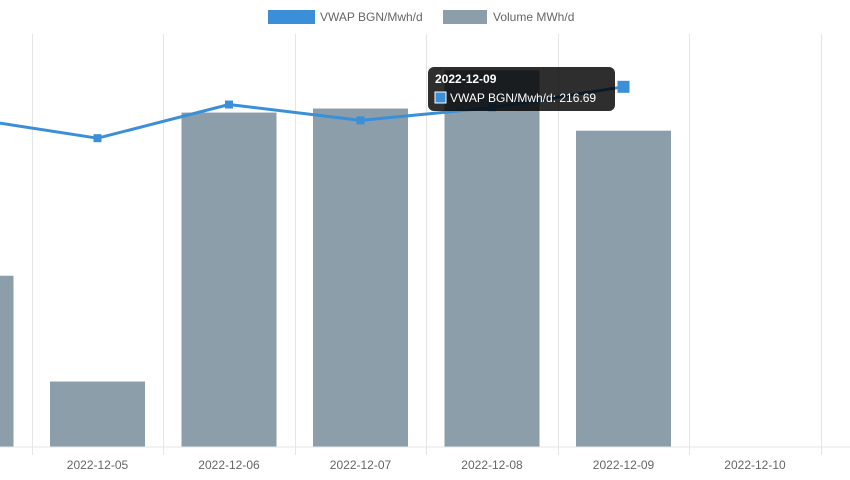 The height and width of the screenshot is (480, 850). Describe the element at coordinates (523, 98) in the screenshot. I see `tooltip-label: VWAP BGN/Mwh/d: 216.69` at that location.